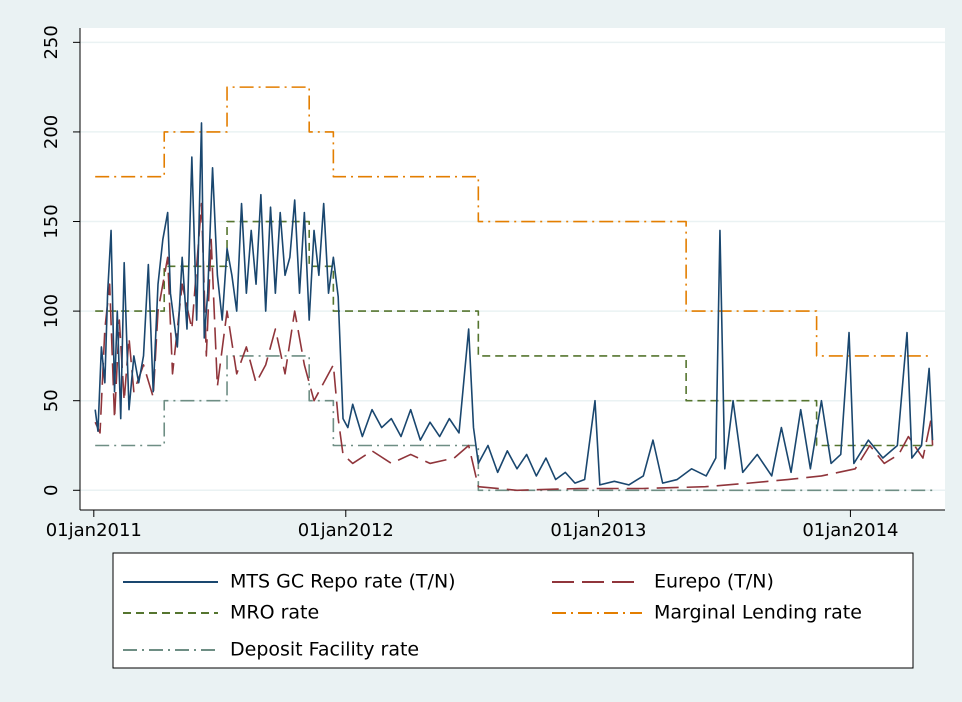 The image size is (962, 702). I want to click on legend-box, so click(513, 610).